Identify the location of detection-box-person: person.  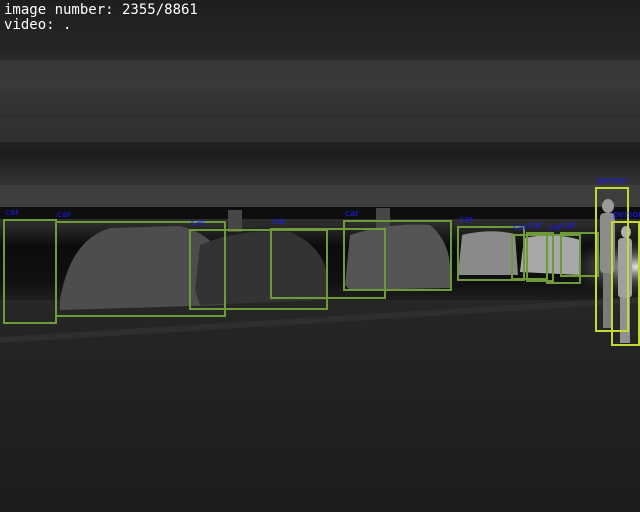
(625, 278).